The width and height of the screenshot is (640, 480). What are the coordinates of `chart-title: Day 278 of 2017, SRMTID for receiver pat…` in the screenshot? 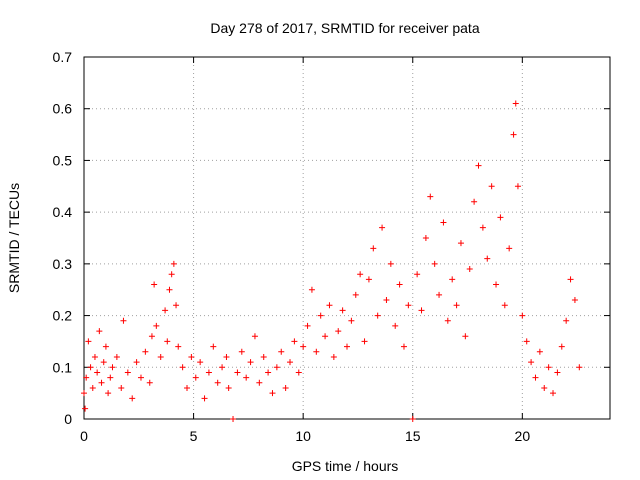 It's located at (344, 28).